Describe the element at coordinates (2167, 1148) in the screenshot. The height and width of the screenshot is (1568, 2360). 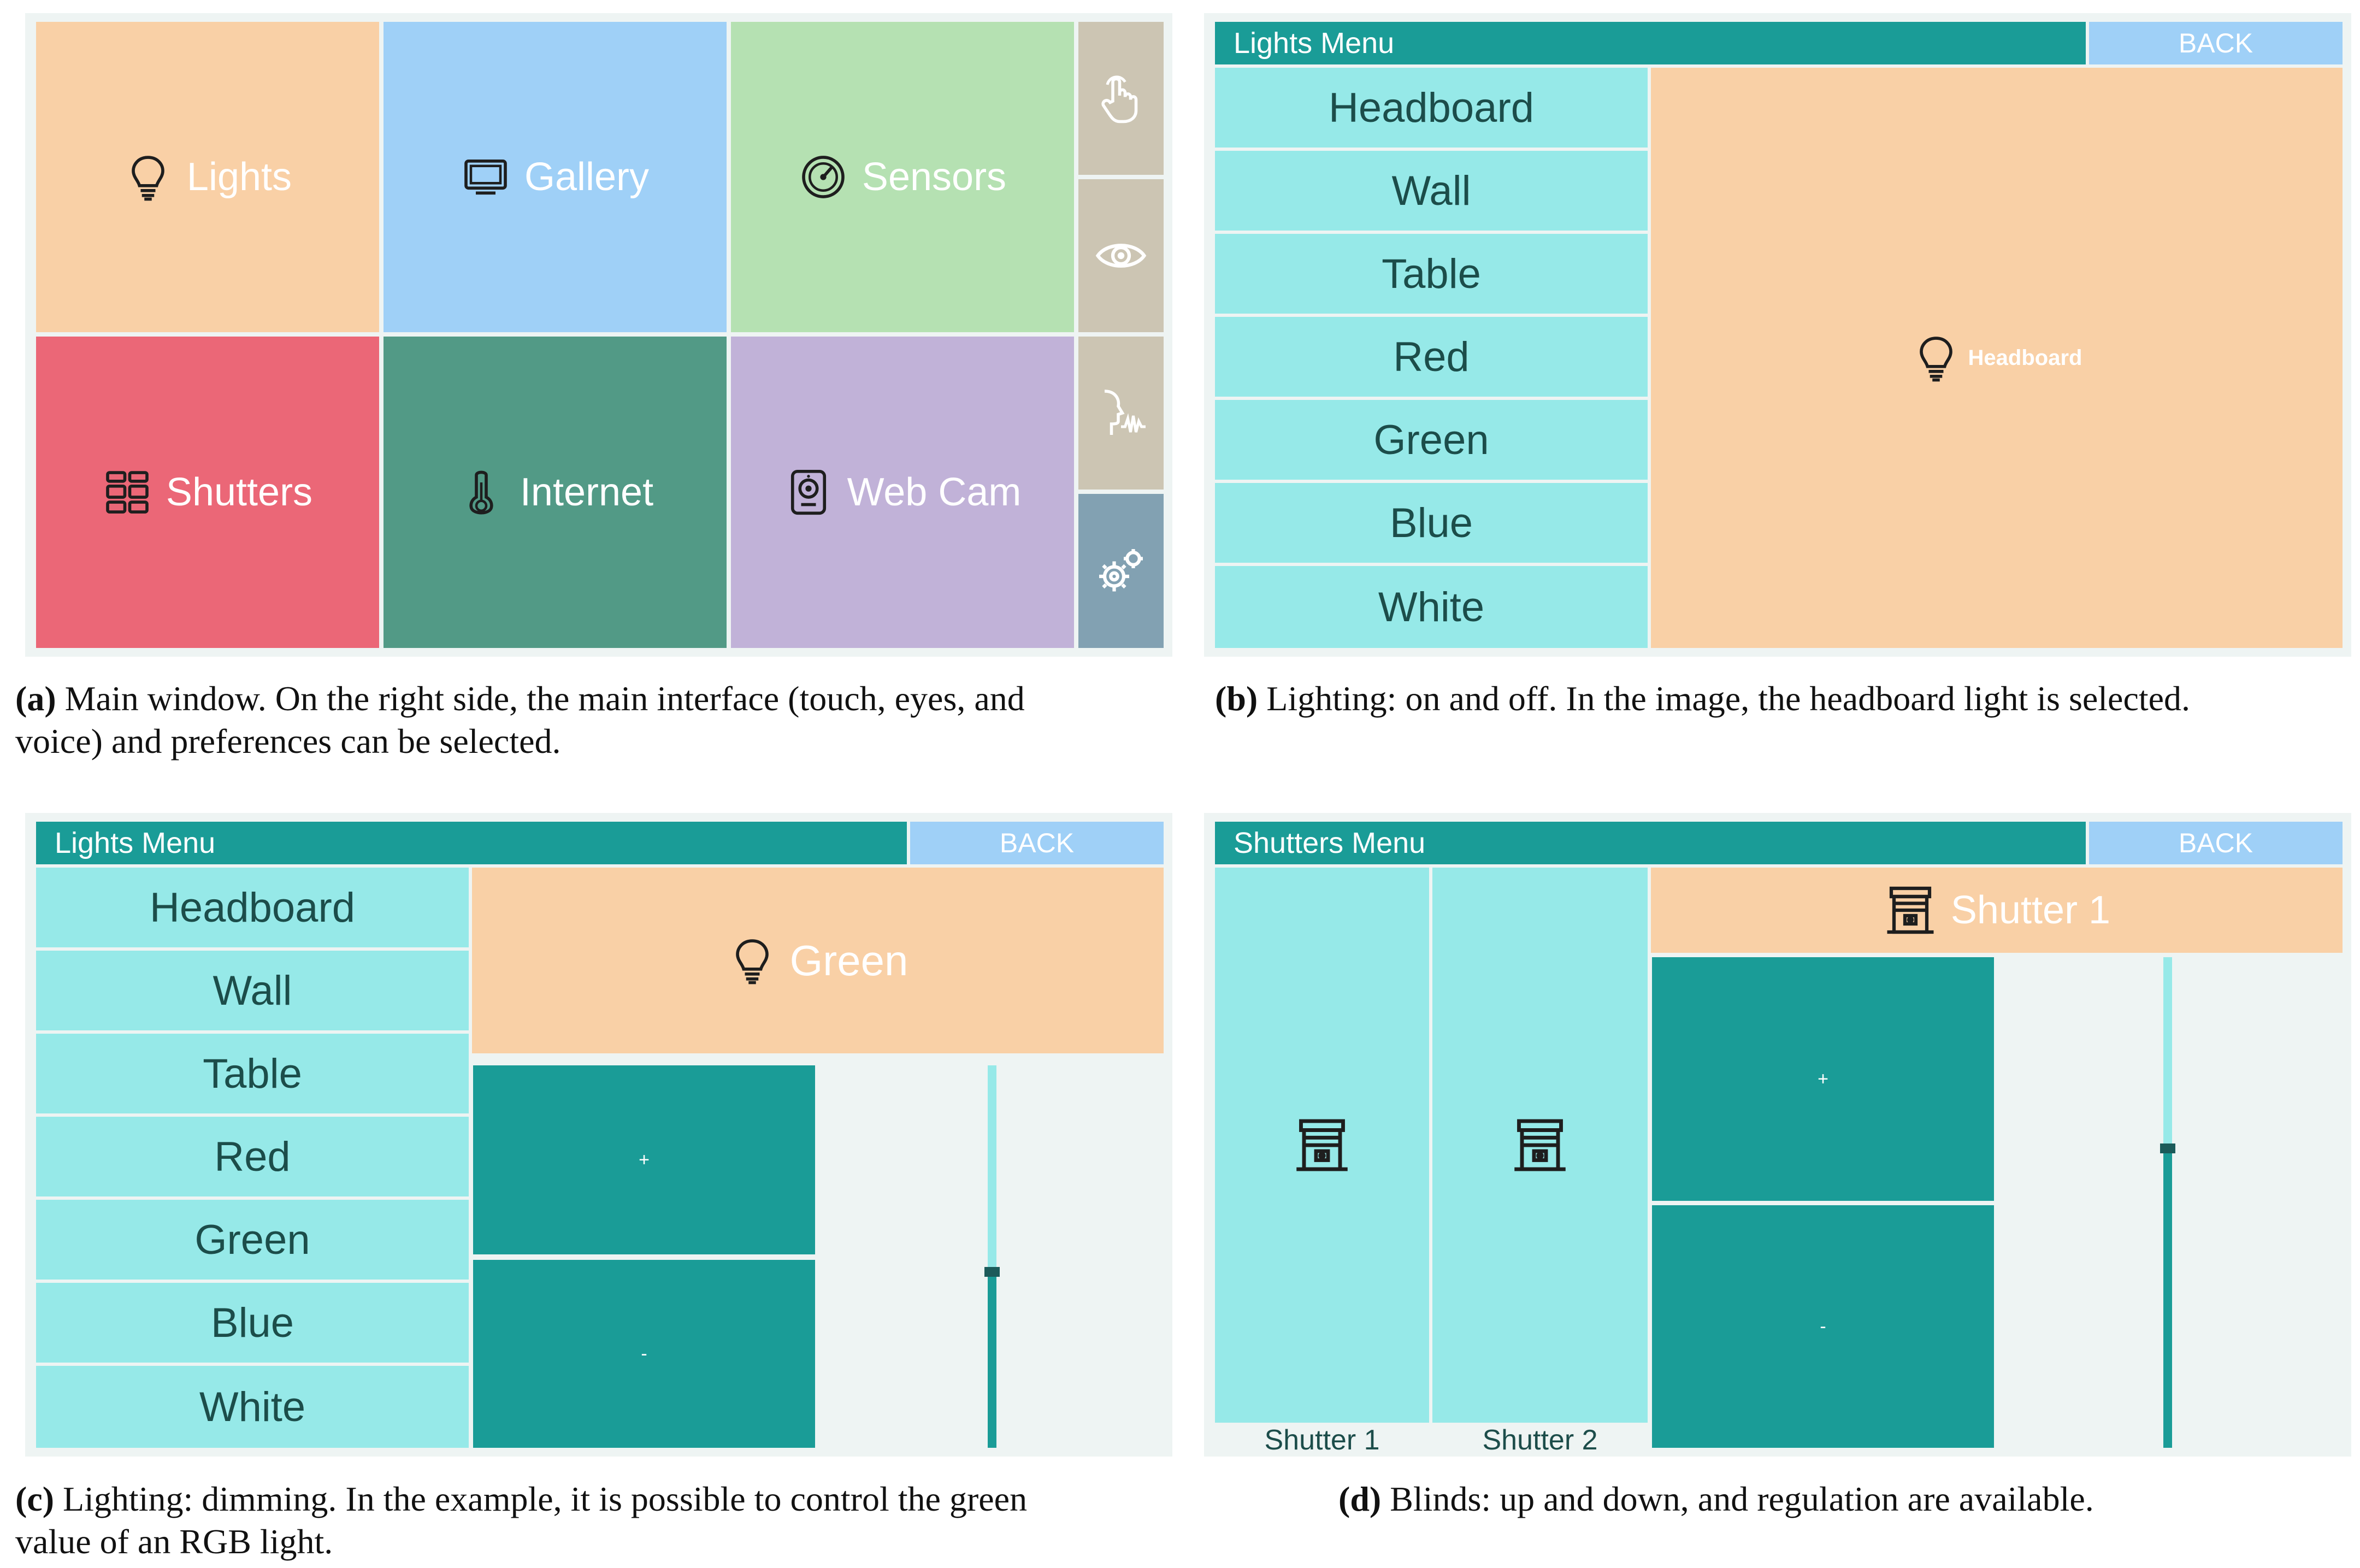
I see `shutter-slider-handle` at that location.